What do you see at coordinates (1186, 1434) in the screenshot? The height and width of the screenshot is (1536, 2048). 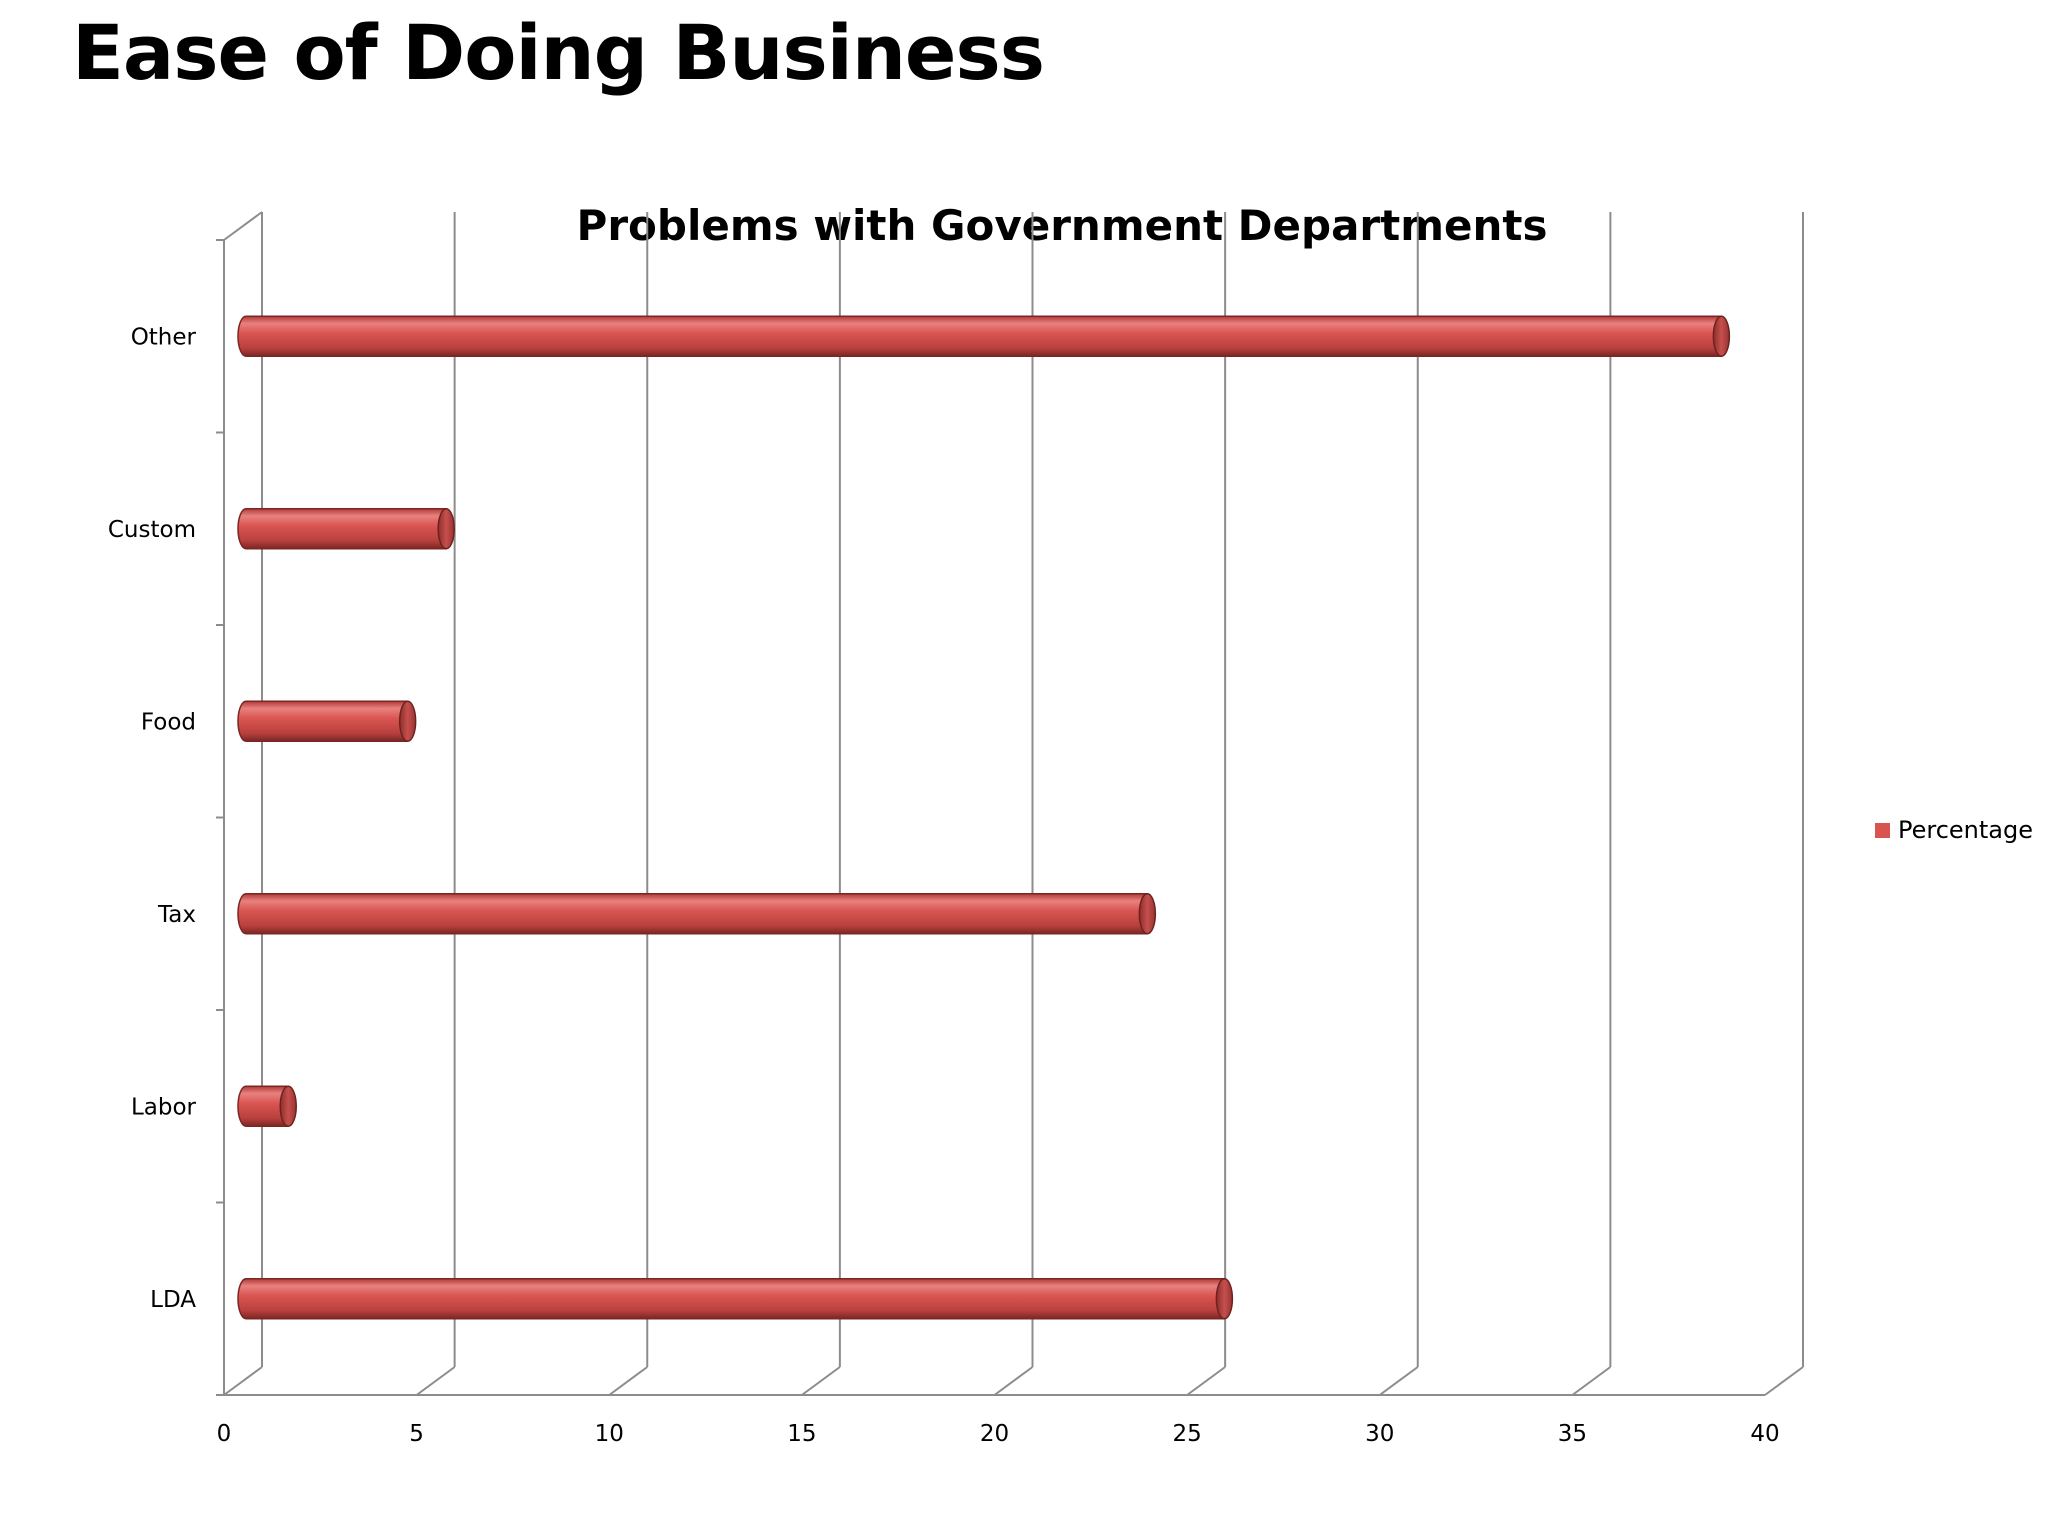 I see `x-tick-label: 25` at bounding box center [1186, 1434].